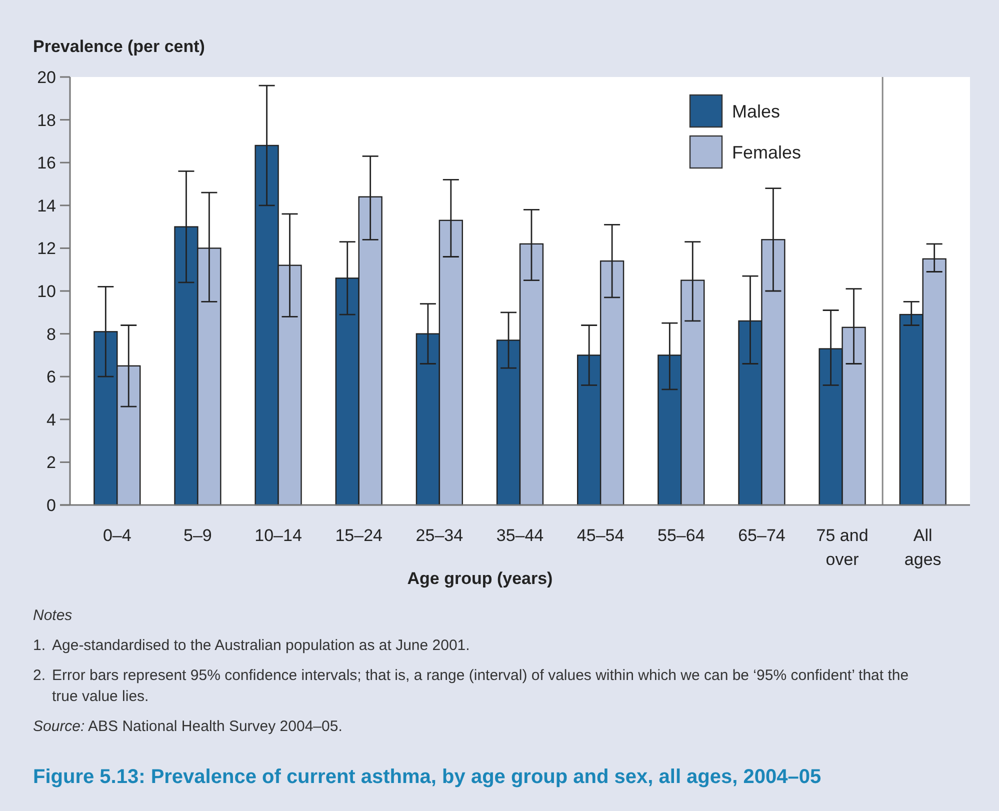 Image resolution: width=999 pixels, height=811 pixels. I want to click on text: 2. Error bars represent 95% confidence intervals; that is, a range (interval) of values within which we can be ‘95% confident’ that the true value lies., so click(471, 686).